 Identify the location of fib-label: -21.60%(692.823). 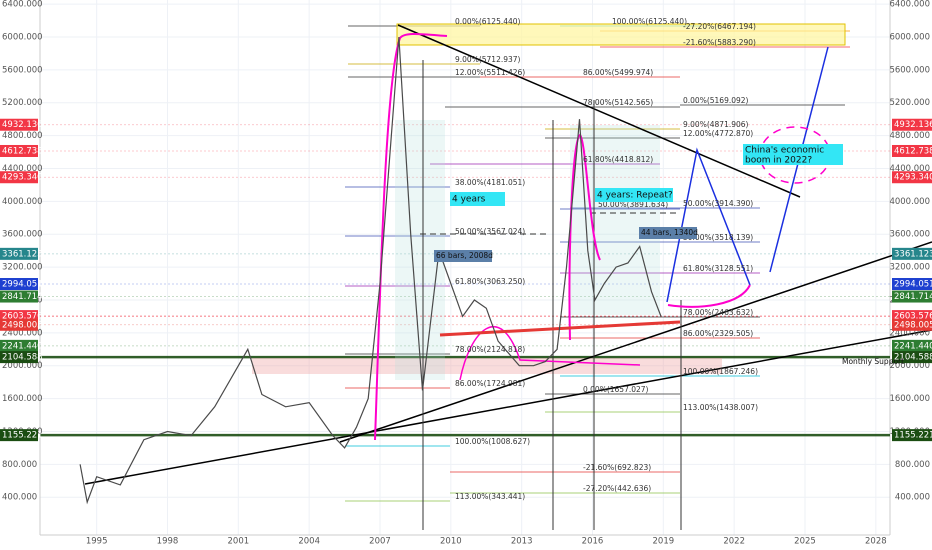
(617, 467).